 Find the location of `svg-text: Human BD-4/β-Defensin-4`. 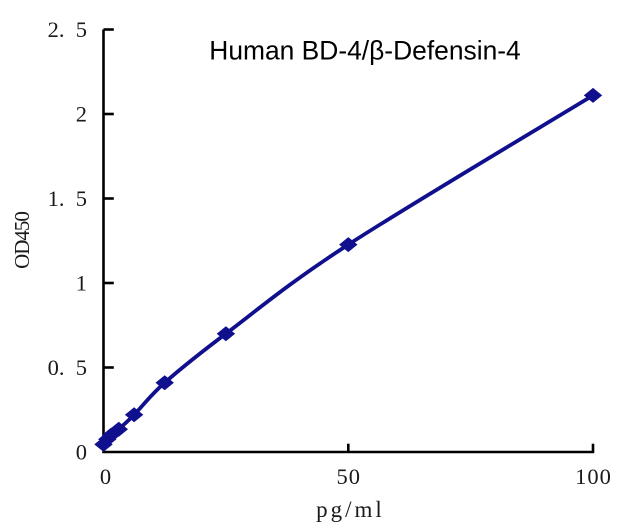

svg-text: Human BD-4/β-Defensin-4 is located at coordinates (364, 51).